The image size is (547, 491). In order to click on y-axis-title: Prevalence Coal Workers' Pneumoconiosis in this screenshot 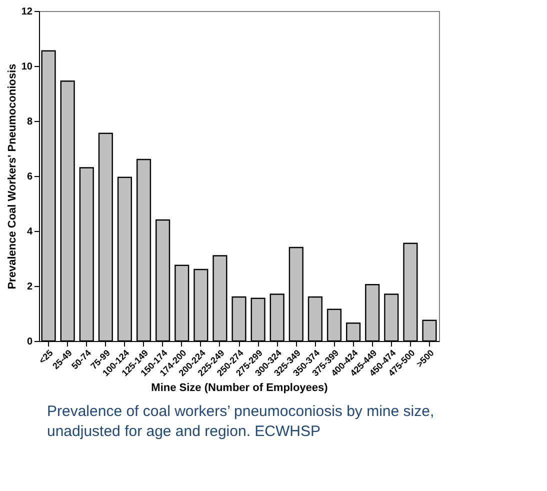, I will do `click(12, 177)`.